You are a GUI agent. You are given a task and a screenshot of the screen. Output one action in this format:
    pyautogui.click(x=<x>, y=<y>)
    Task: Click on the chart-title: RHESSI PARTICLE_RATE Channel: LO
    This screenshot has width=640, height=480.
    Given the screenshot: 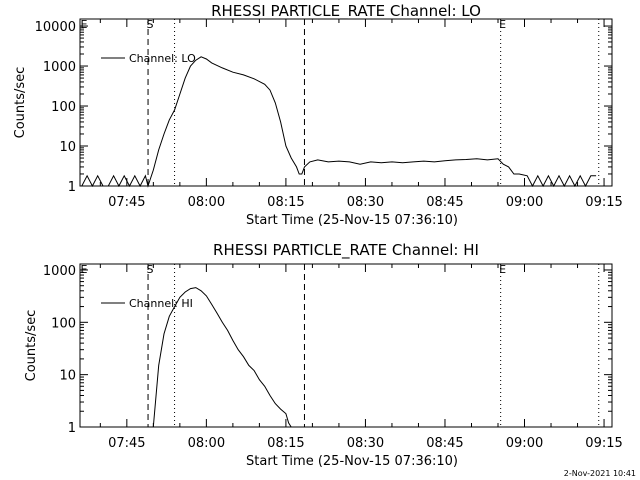 What is the action you would take?
    pyautogui.click(x=346, y=11)
    